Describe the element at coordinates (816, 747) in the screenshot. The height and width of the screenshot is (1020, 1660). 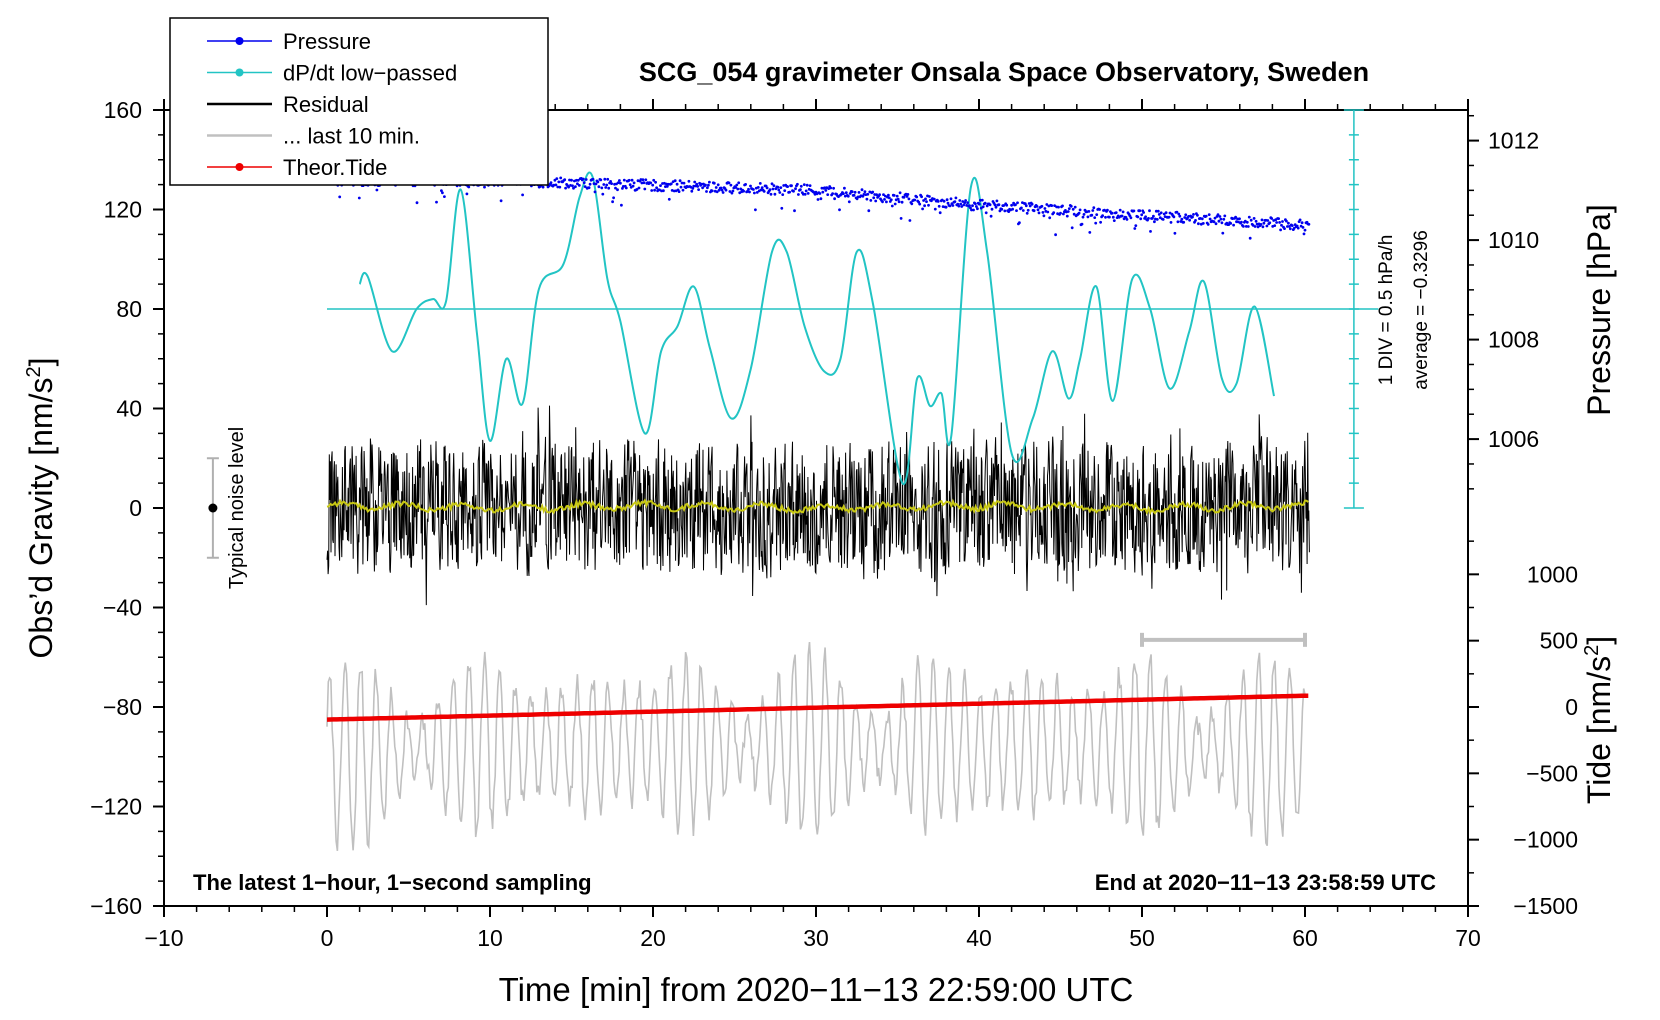
I see `last-10-min-line` at that location.